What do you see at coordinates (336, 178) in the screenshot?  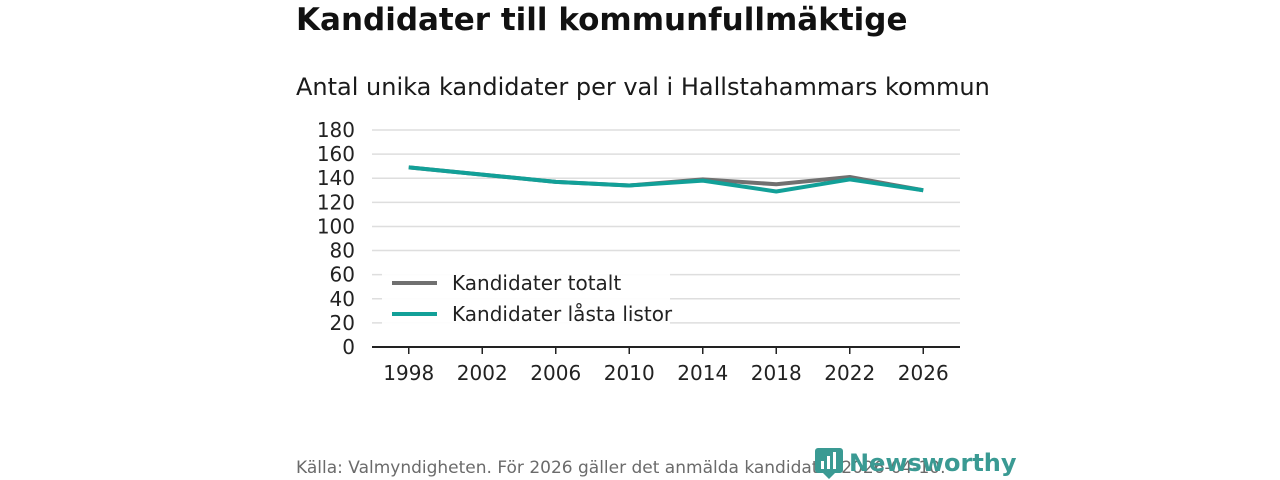 I see `y-tick-label-140: 140` at bounding box center [336, 178].